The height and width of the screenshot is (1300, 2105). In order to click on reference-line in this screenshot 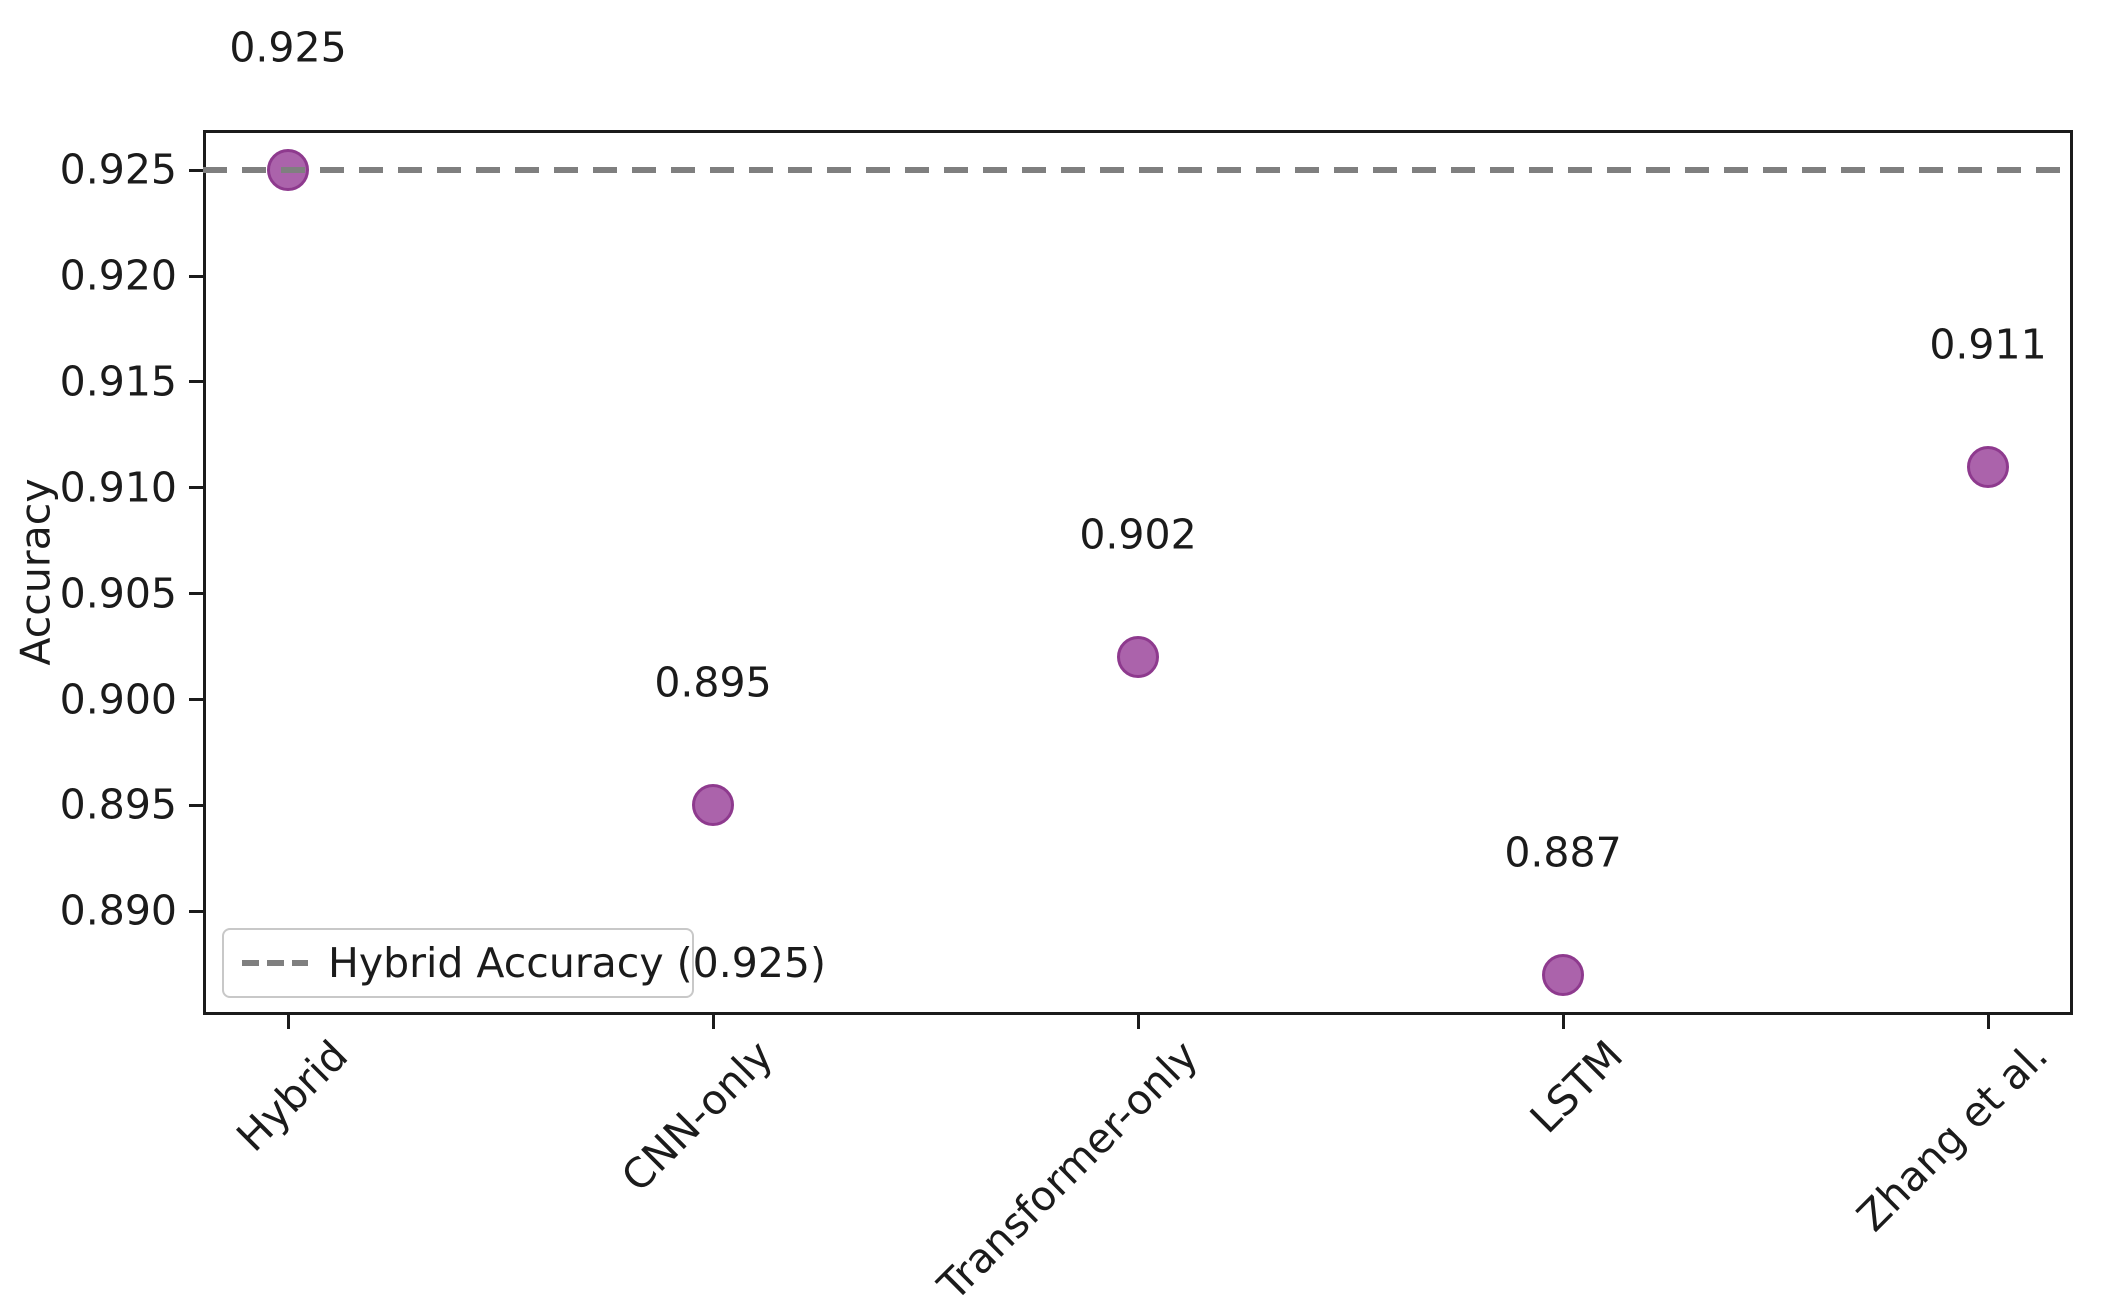, I will do `click(1138, 170)`.